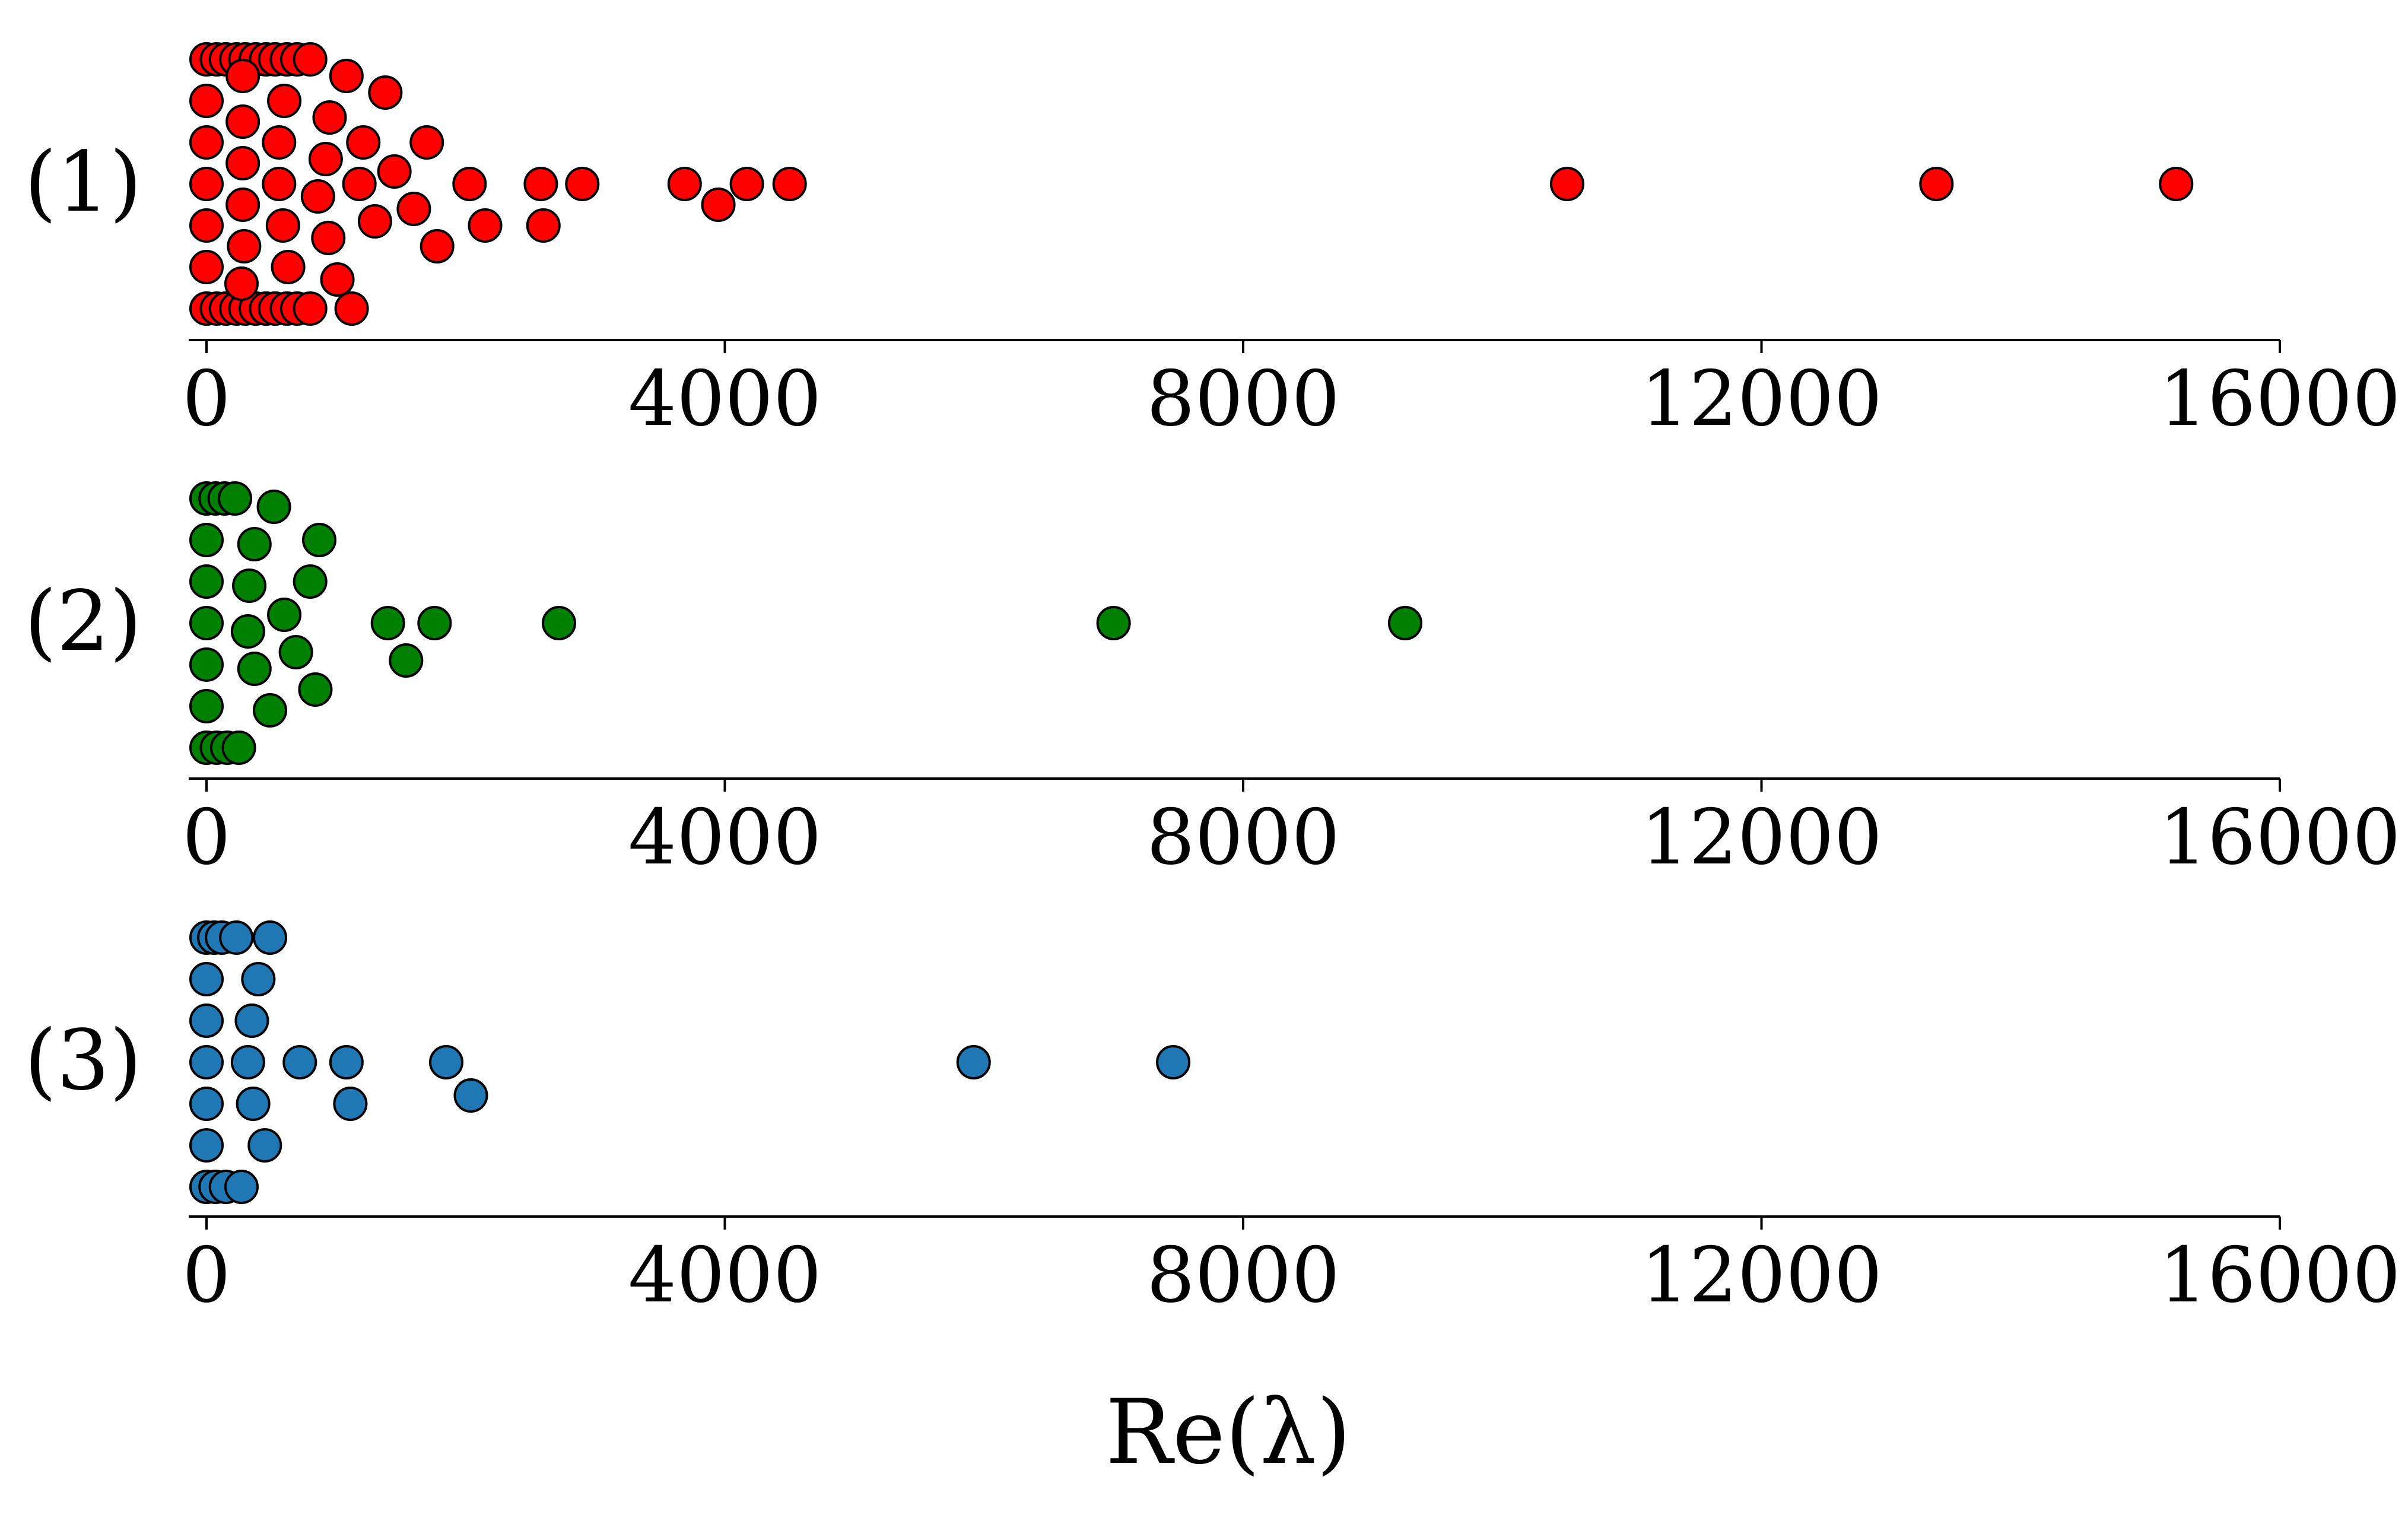 The height and width of the screenshot is (1518, 2408). I want to click on x-axis-label: Re(λ), so click(1228, 1432).